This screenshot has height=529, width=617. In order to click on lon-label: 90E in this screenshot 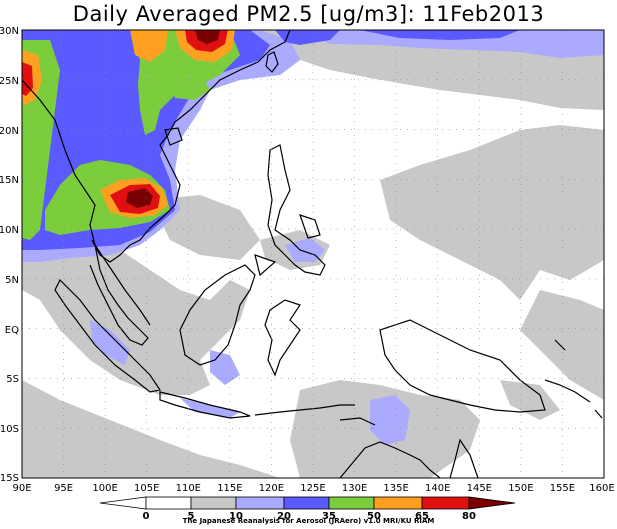, I will do `click(21, 488)`.